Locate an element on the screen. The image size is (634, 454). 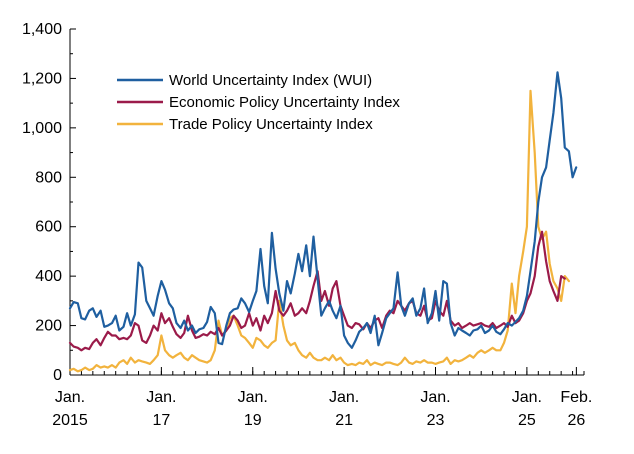
y-tick-label: 1,400 is located at coordinates (42, 29).